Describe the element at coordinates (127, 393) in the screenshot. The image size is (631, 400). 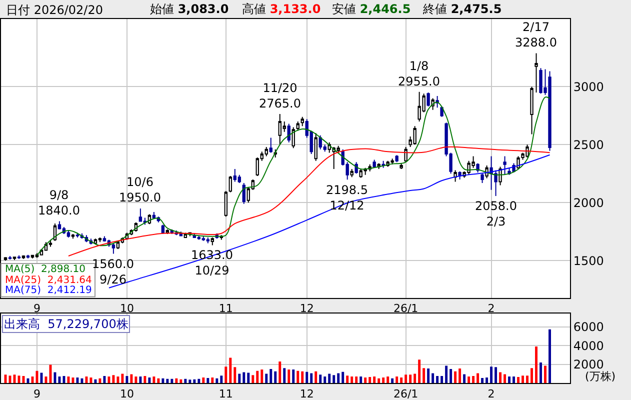
I see `x-tick-label: 10` at that location.